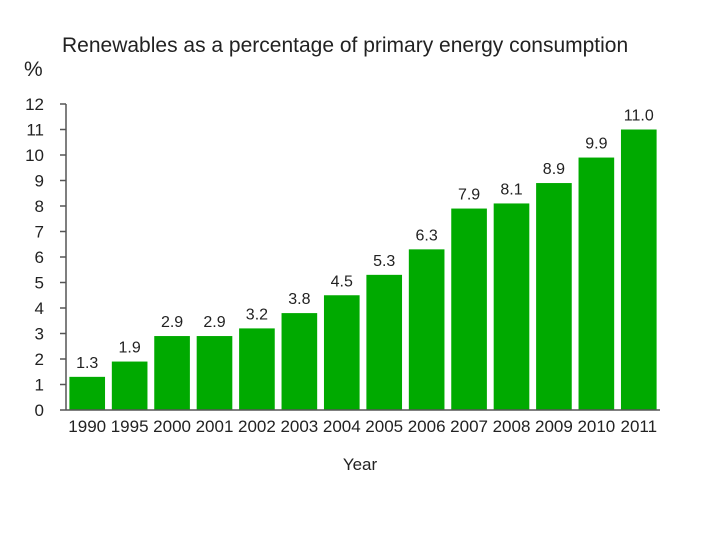 This screenshot has height=540, width=720. Describe the element at coordinates (39, 206) in the screenshot. I see `y-tick-label: 8` at that location.